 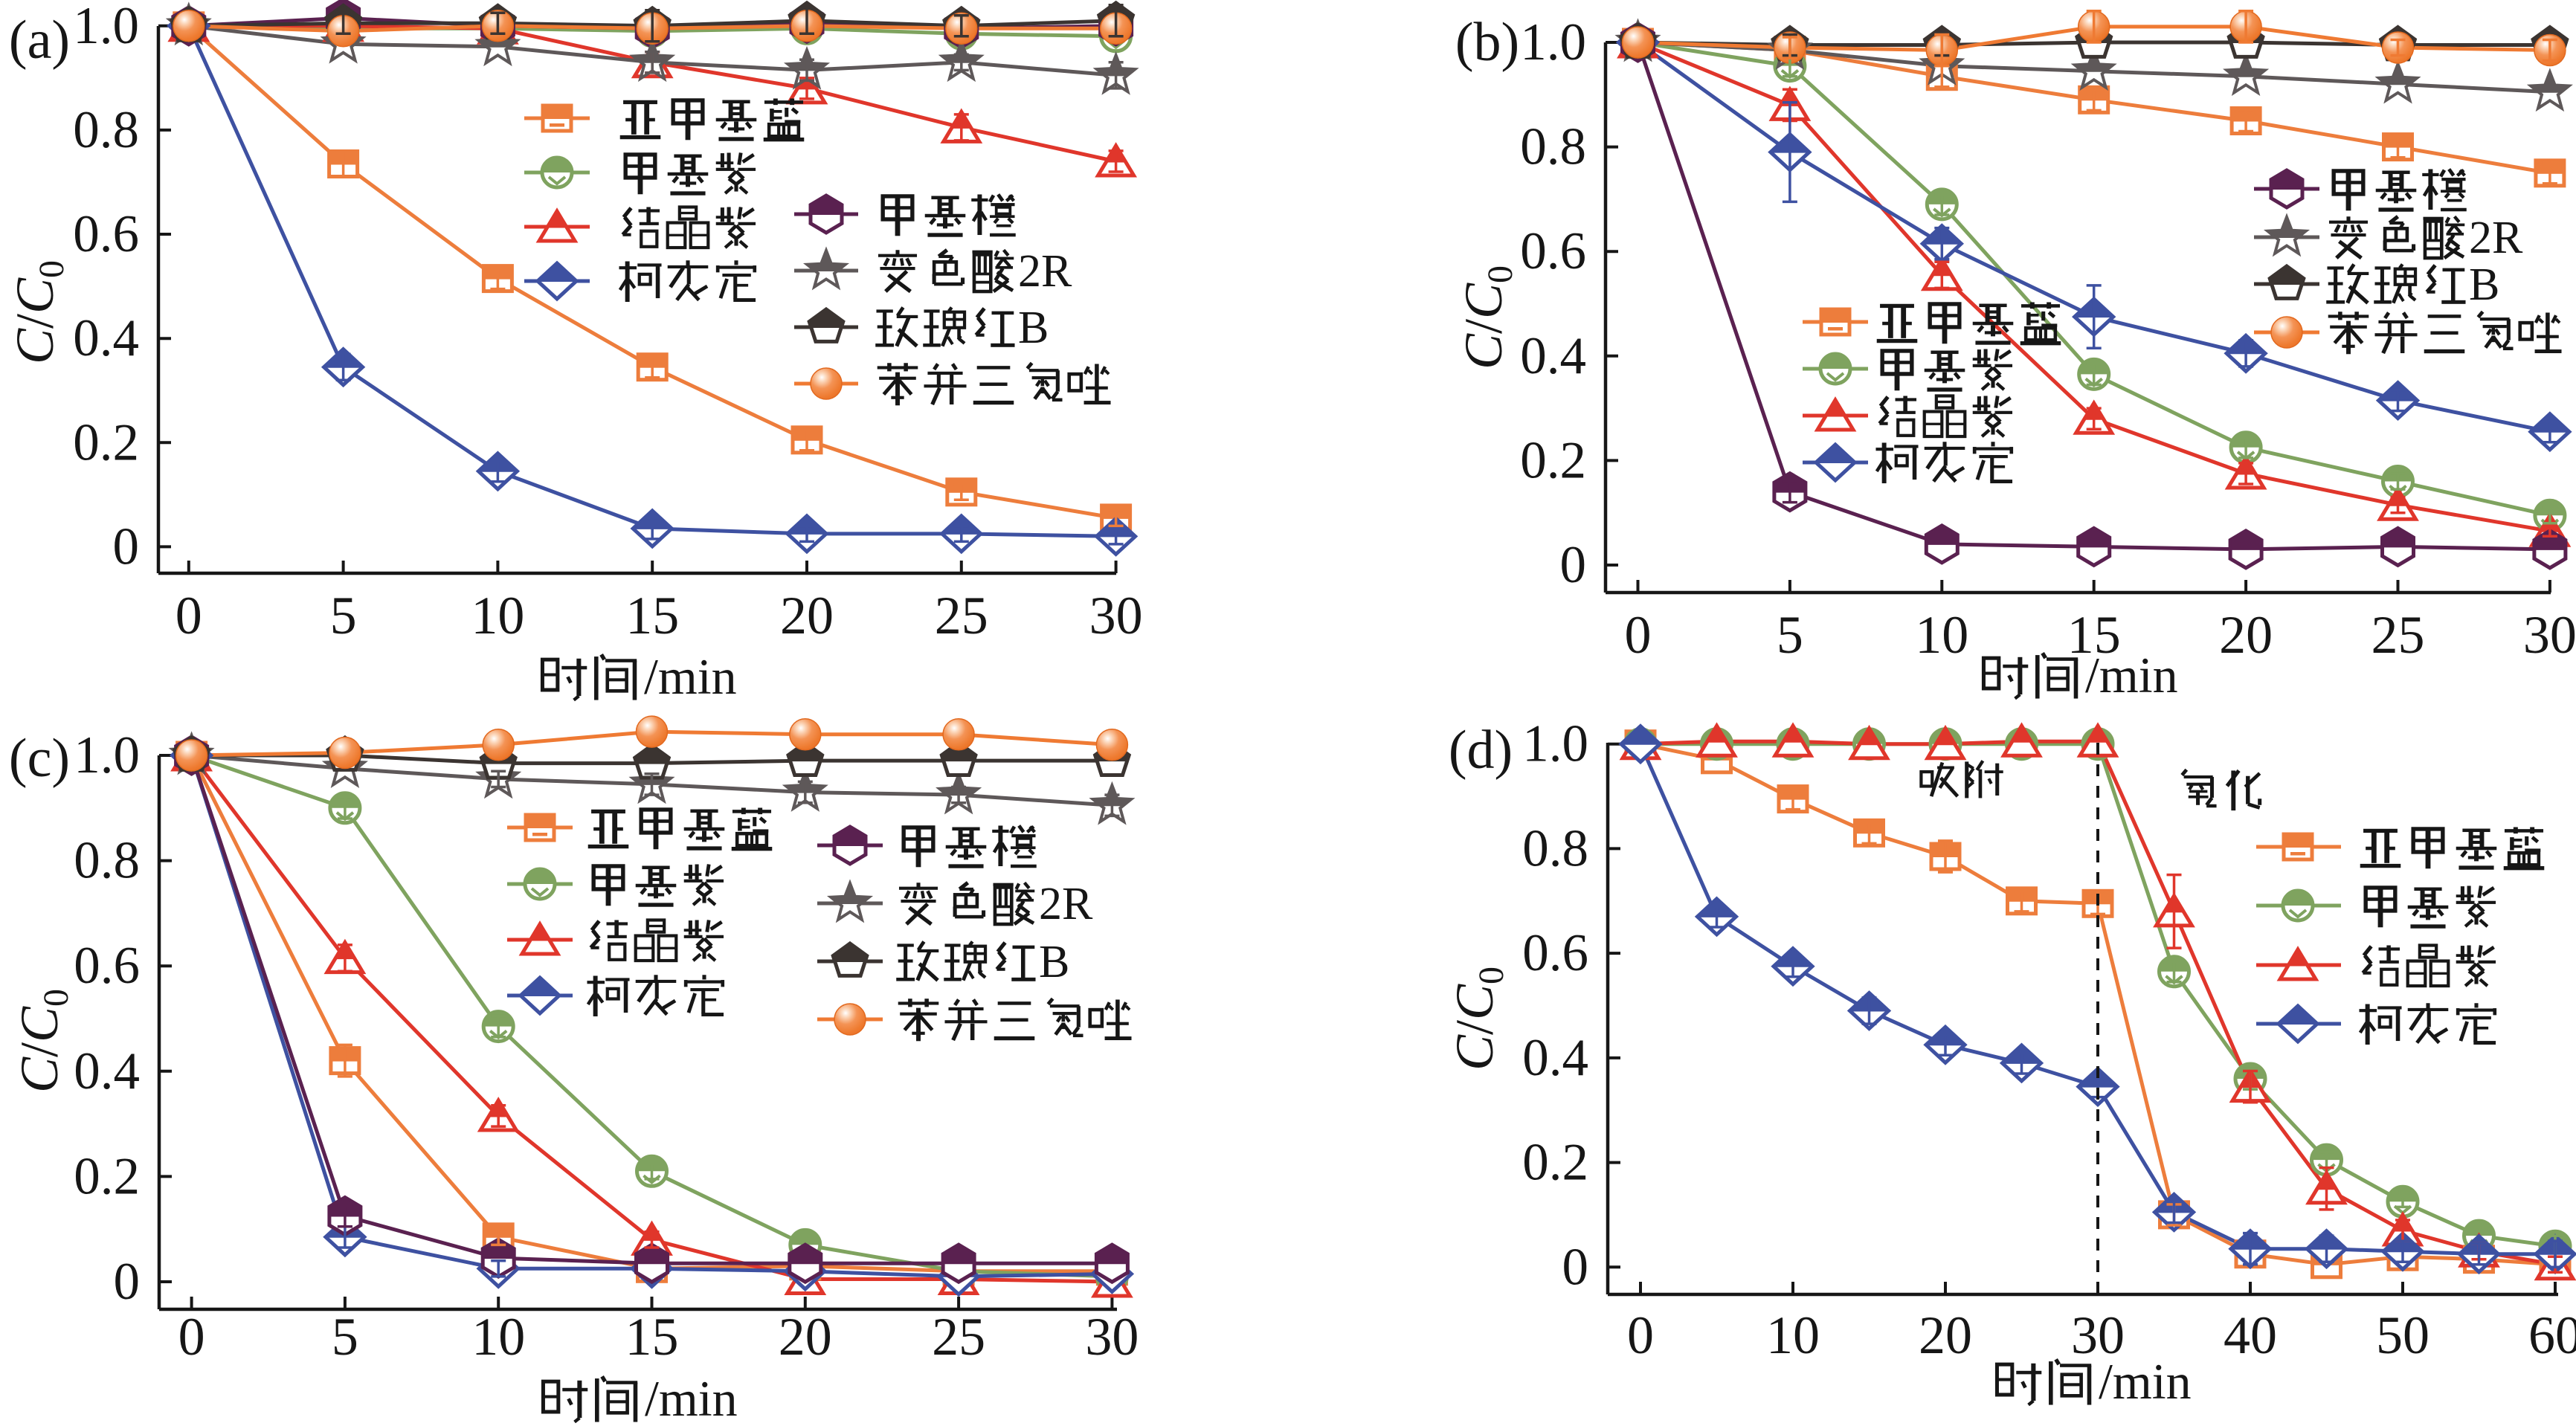 I want to click on svg-text: 40, so click(x=2250, y=1335).